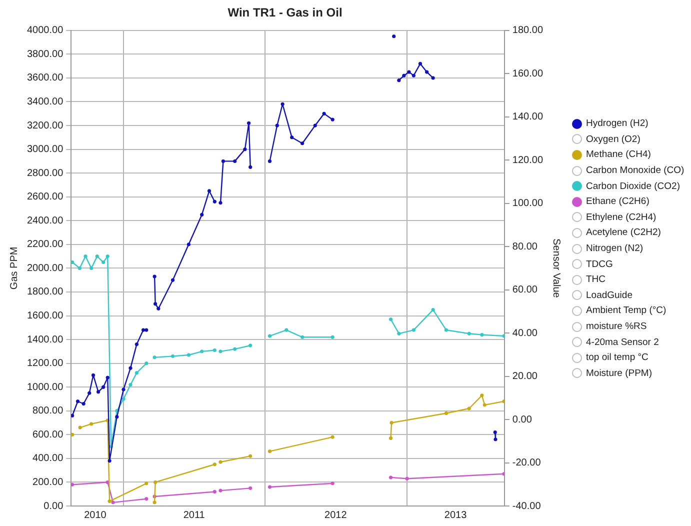 The width and height of the screenshot is (691, 526). I want to click on legend-label: Methane (CH4), so click(618, 154).